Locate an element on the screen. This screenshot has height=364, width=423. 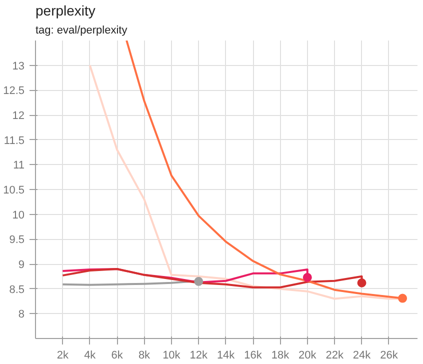
y-tick-label: 9 is located at coordinates (21, 265).